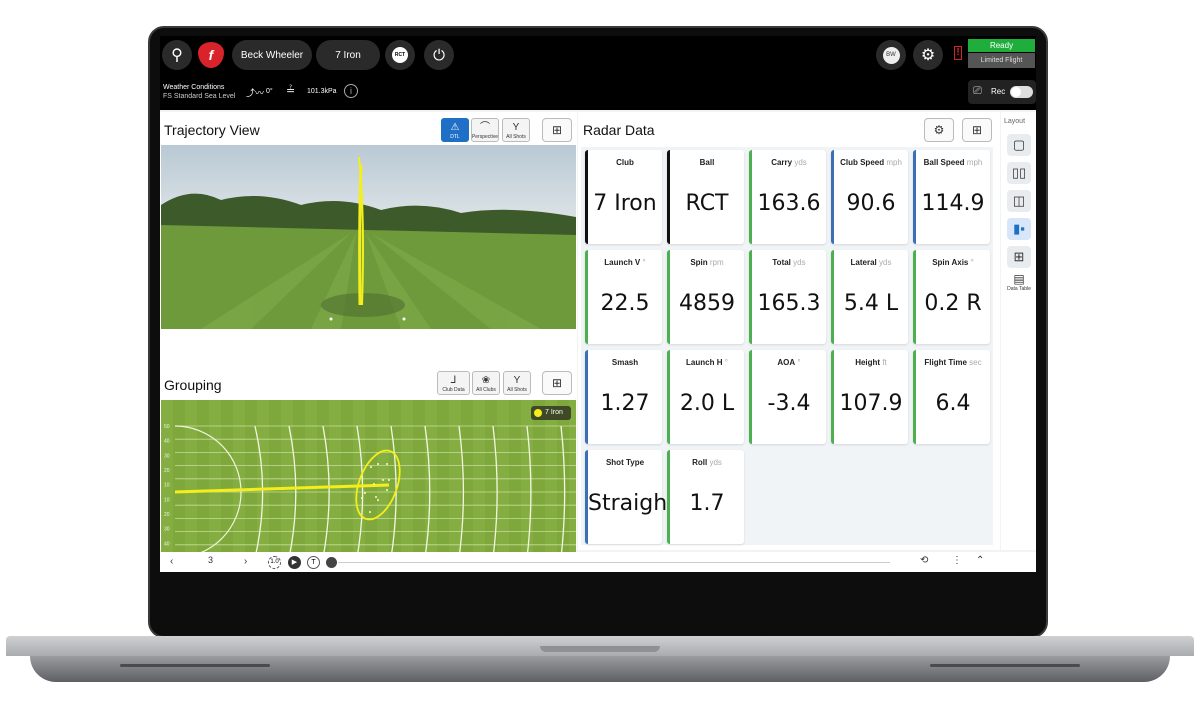 This screenshot has height=724, width=1200. I want to click on metric-card: Club 7 Iron, so click(623, 197).